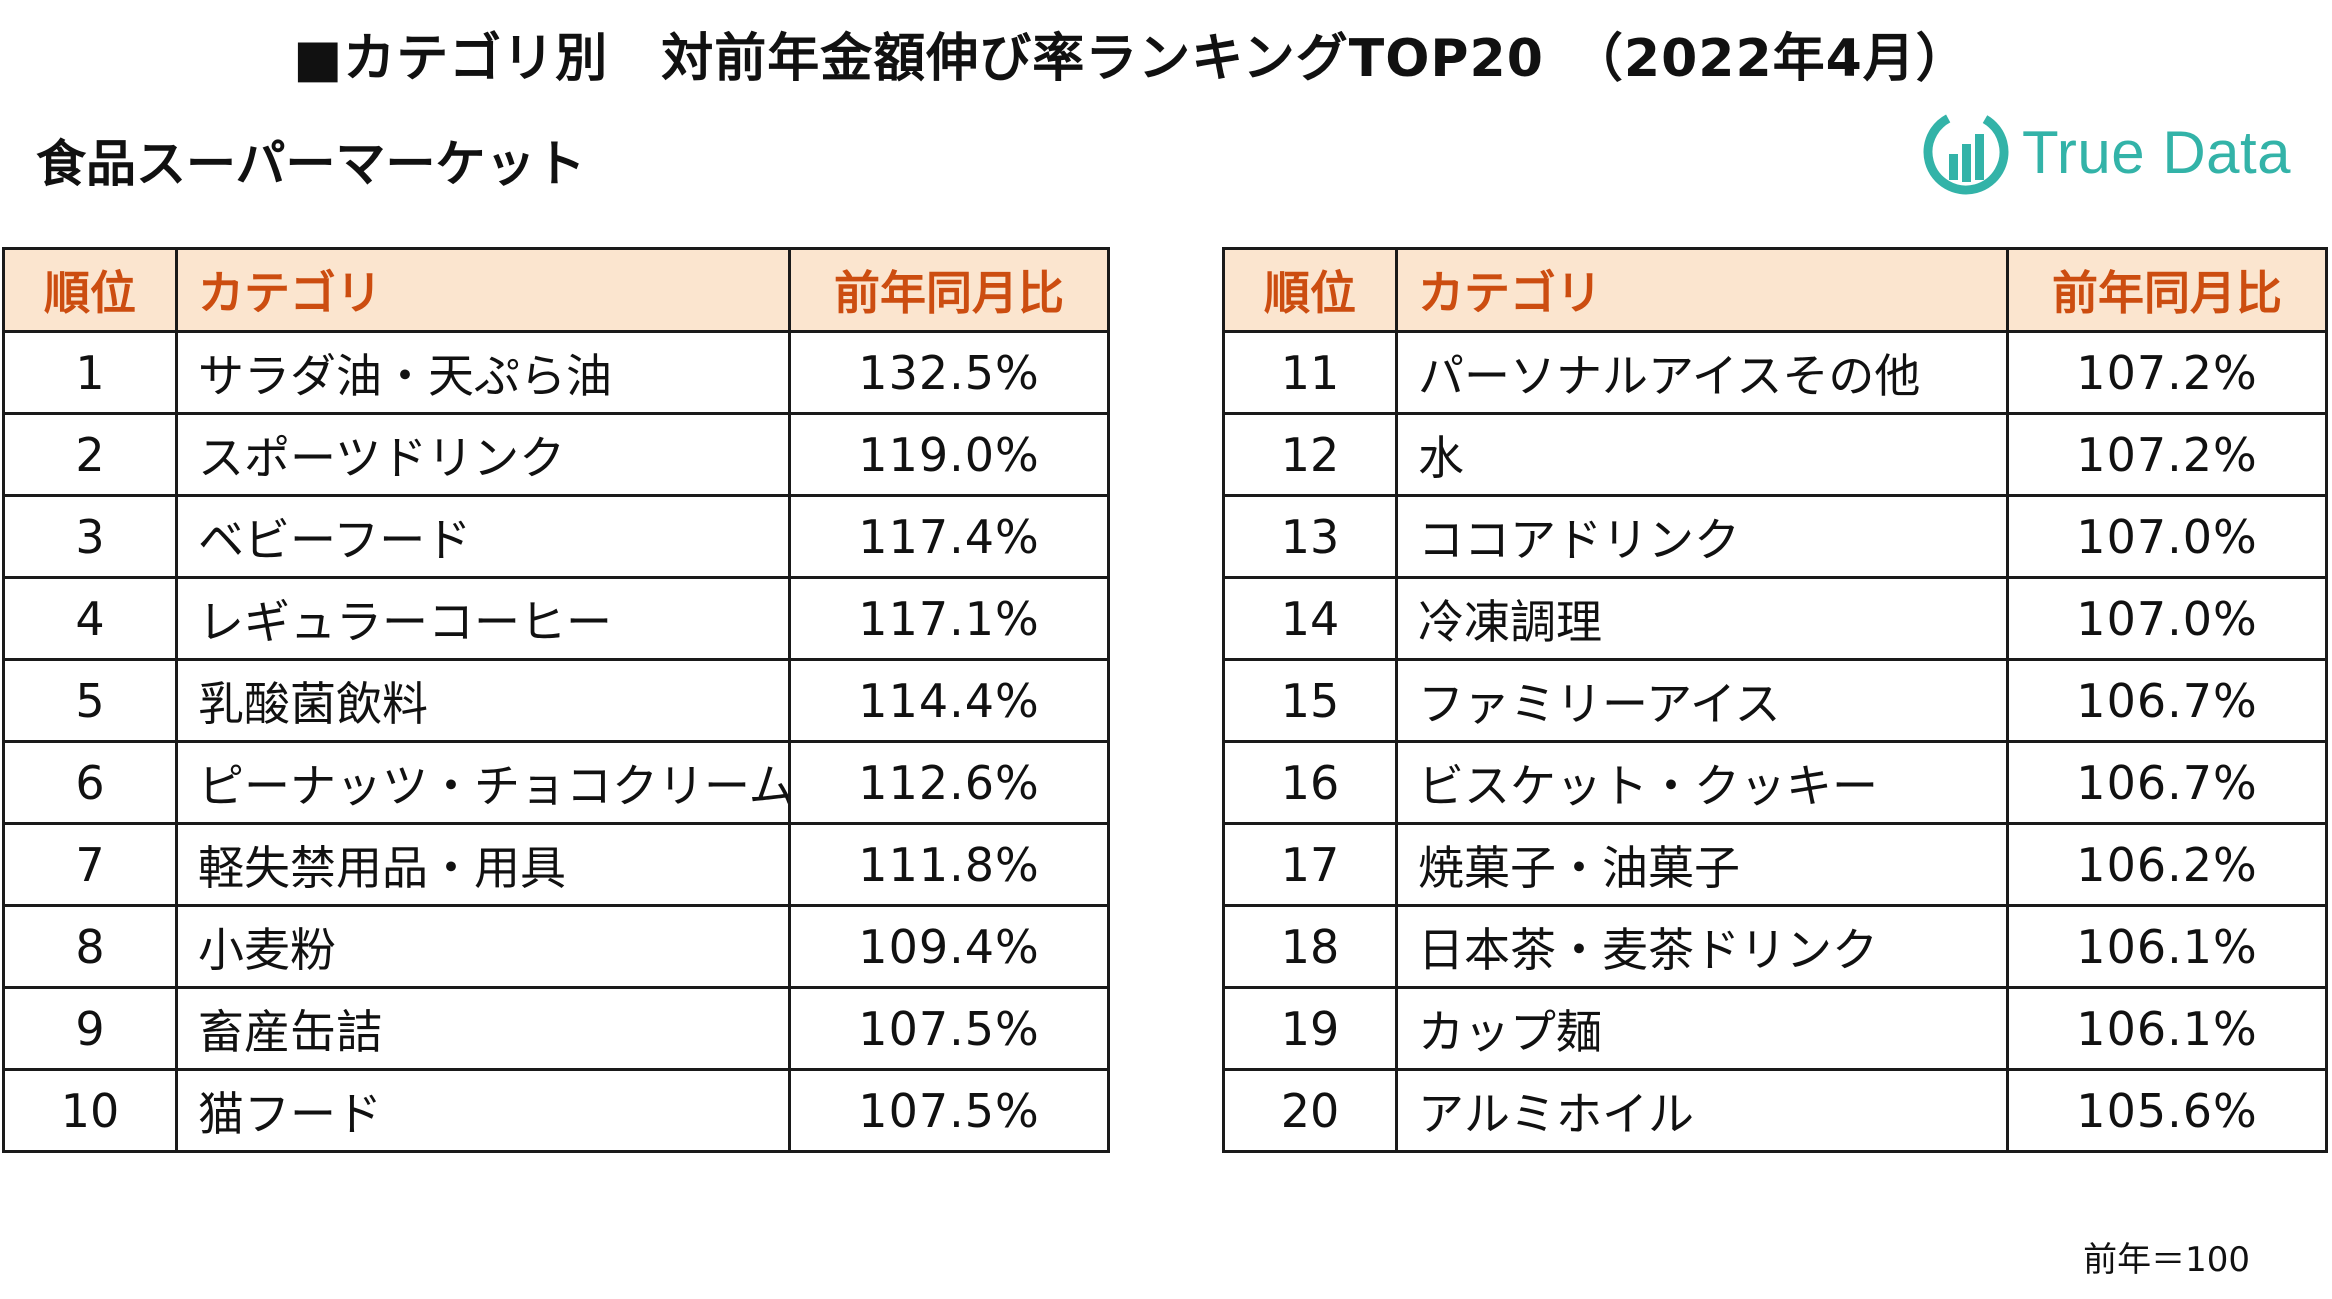 The image size is (2332, 1299). Describe the element at coordinates (1702, 782) in the screenshot. I see `category-cell: ビスケット・クッキー` at that location.